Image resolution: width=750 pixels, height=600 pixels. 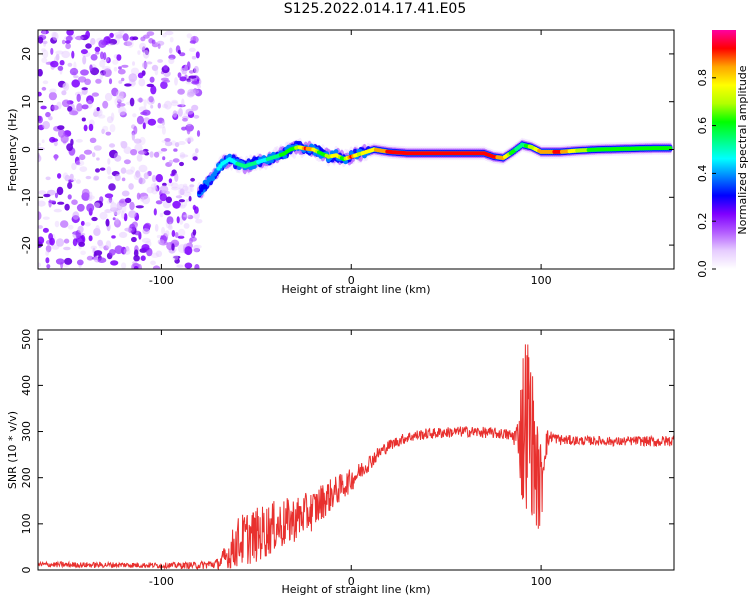 What do you see at coordinates (724, 149) in the screenshot?
I see `colorbar-gradient` at bounding box center [724, 149].